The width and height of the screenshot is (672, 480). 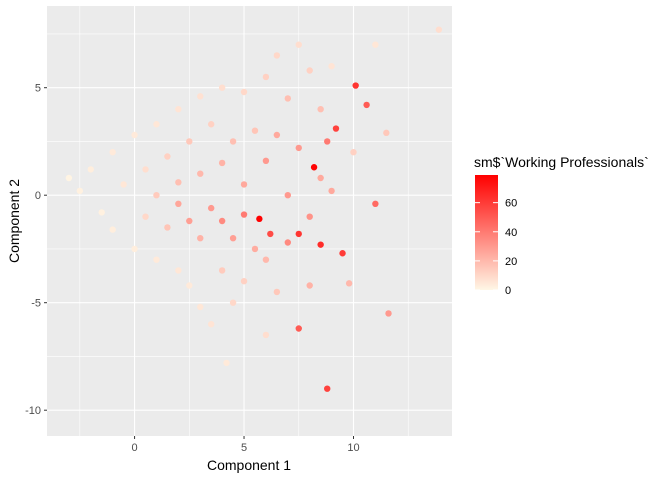 What do you see at coordinates (496, 247) in the screenshot?
I see `legend-ticks: 0 20 40 60` at bounding box center [496, 247].